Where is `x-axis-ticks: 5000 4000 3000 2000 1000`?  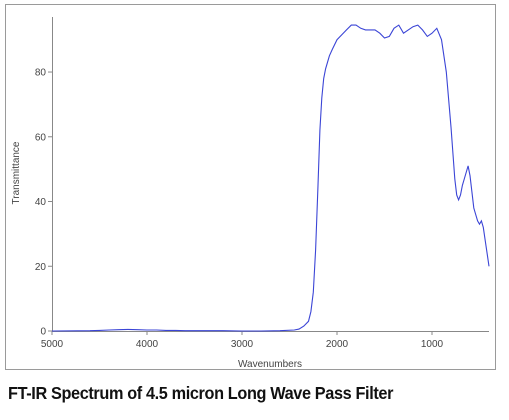 x-axis-ticks: 5000 4000 3000 2000 1000 is located at coordinates (242, 340).